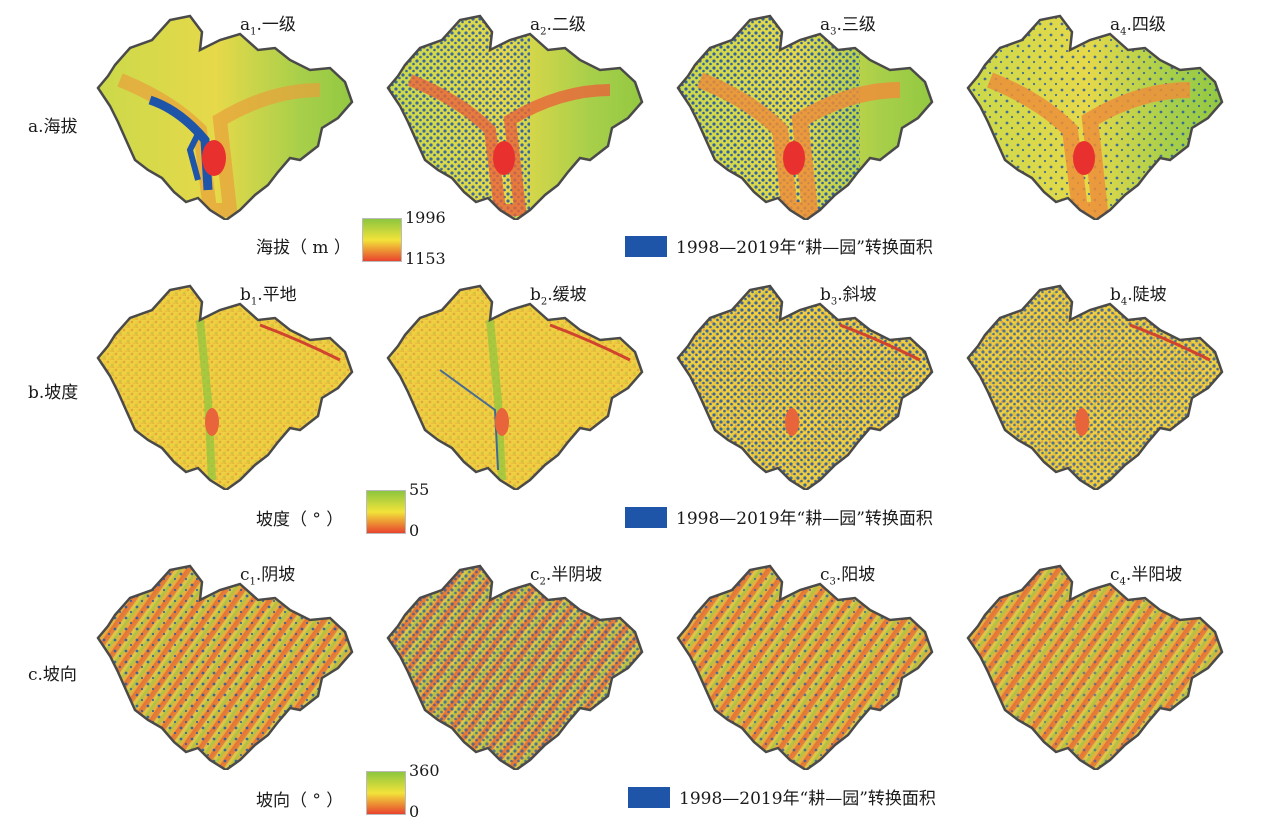  Describe the element at coordinates (520, 385) in the screenshot. I see `map-panel-b2: b2.缓坡` at that location.